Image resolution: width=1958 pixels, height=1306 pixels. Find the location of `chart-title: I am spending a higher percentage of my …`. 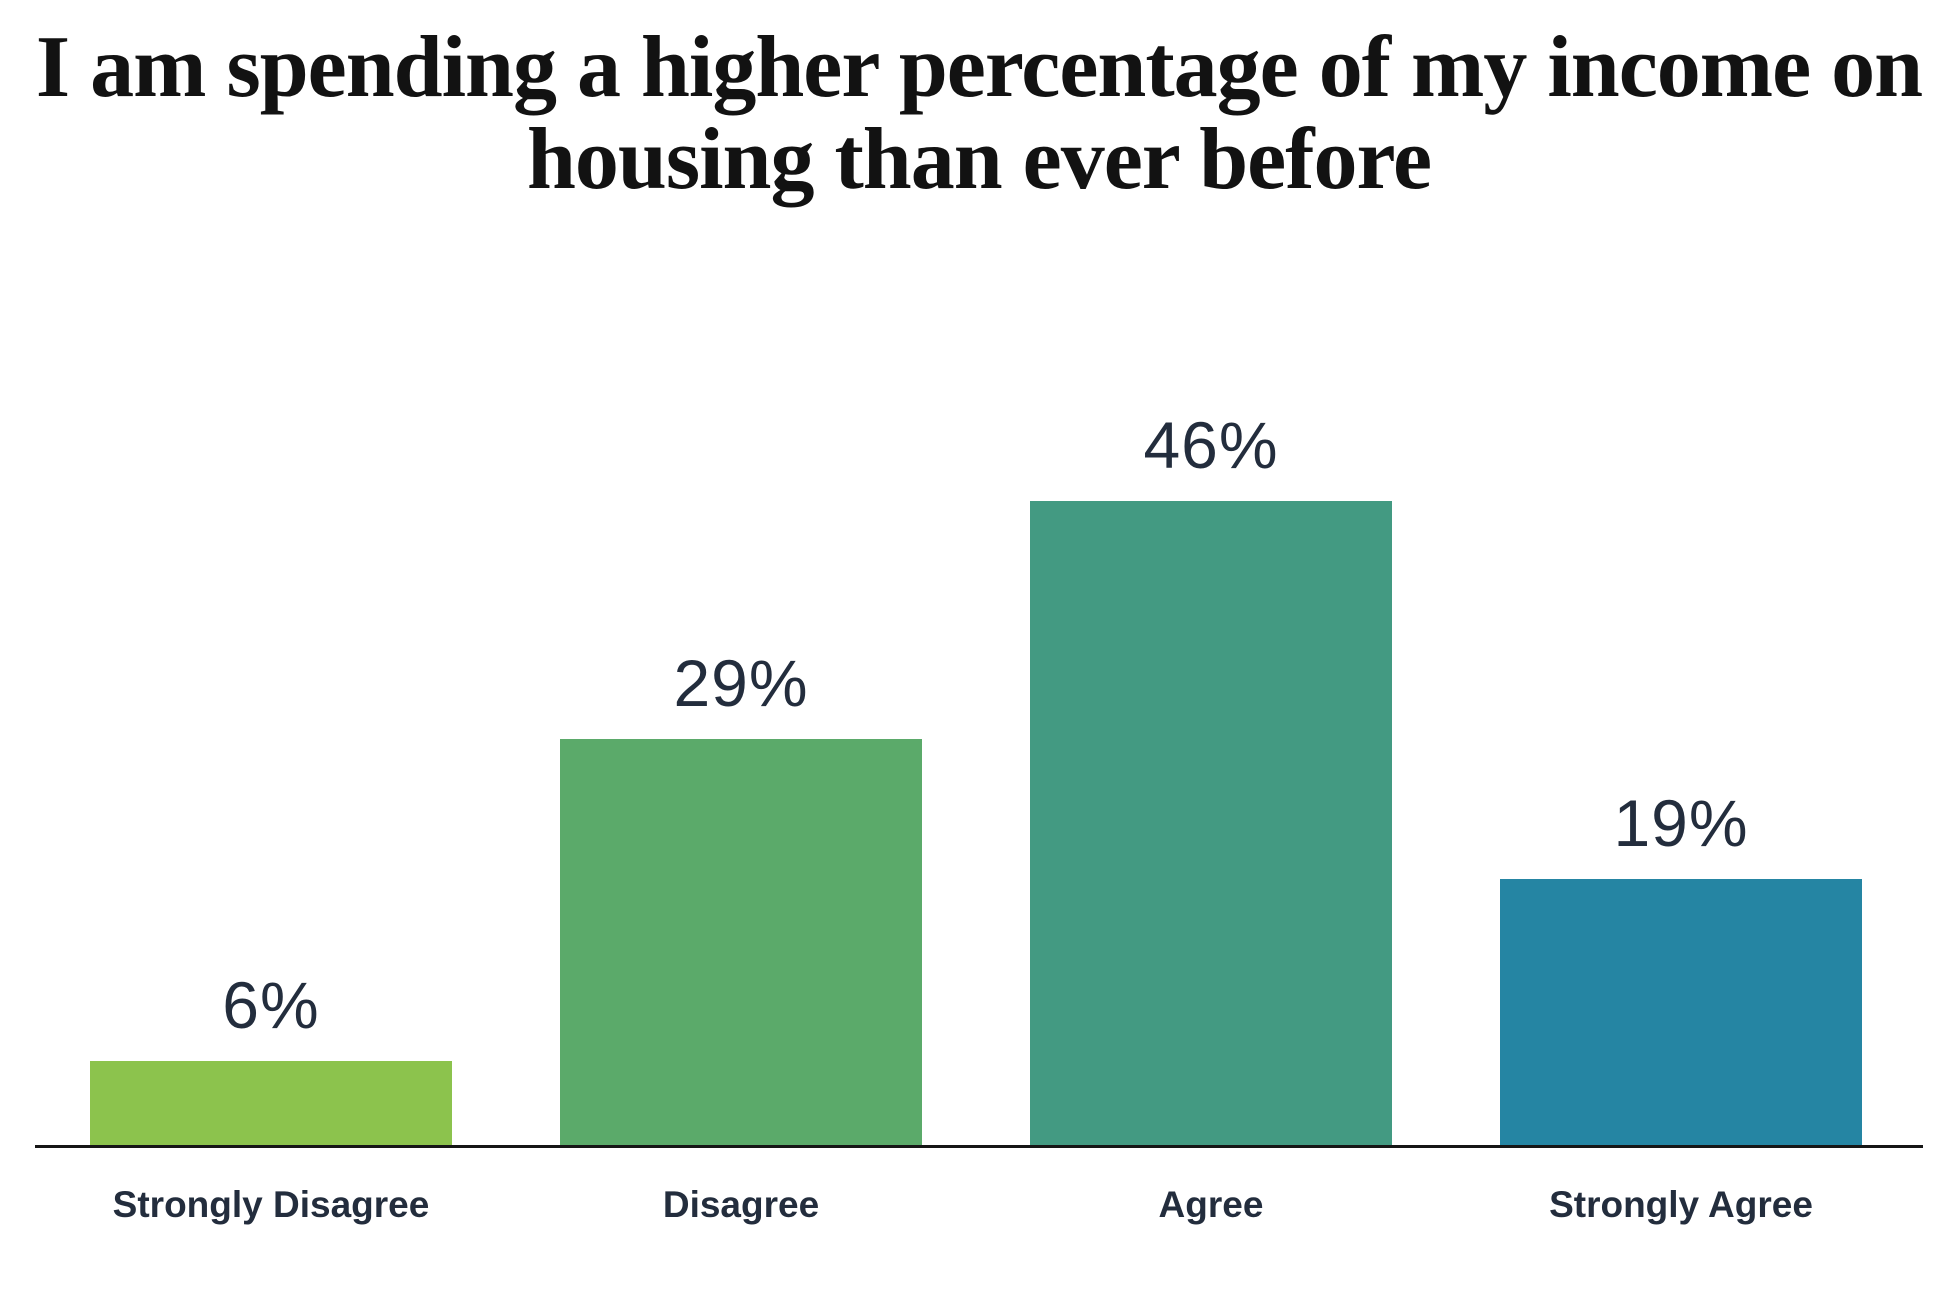

chart-title: I am spending a higher percentage of my … is located at coordinates (979, 114).